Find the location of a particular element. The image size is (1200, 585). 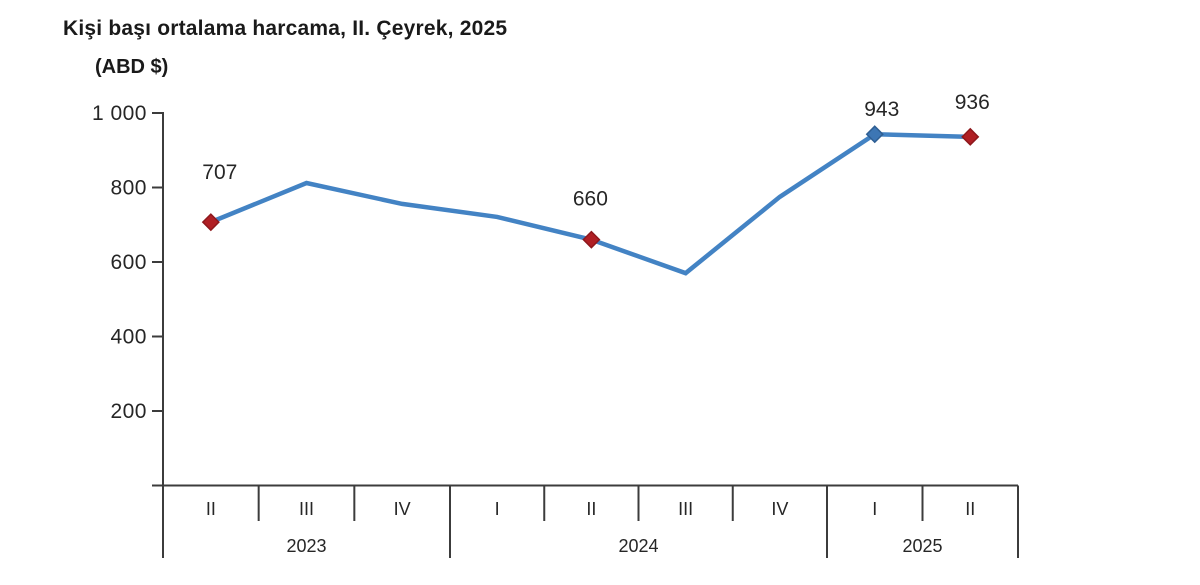

data-label: 943 is located at coordinates (881, 109).